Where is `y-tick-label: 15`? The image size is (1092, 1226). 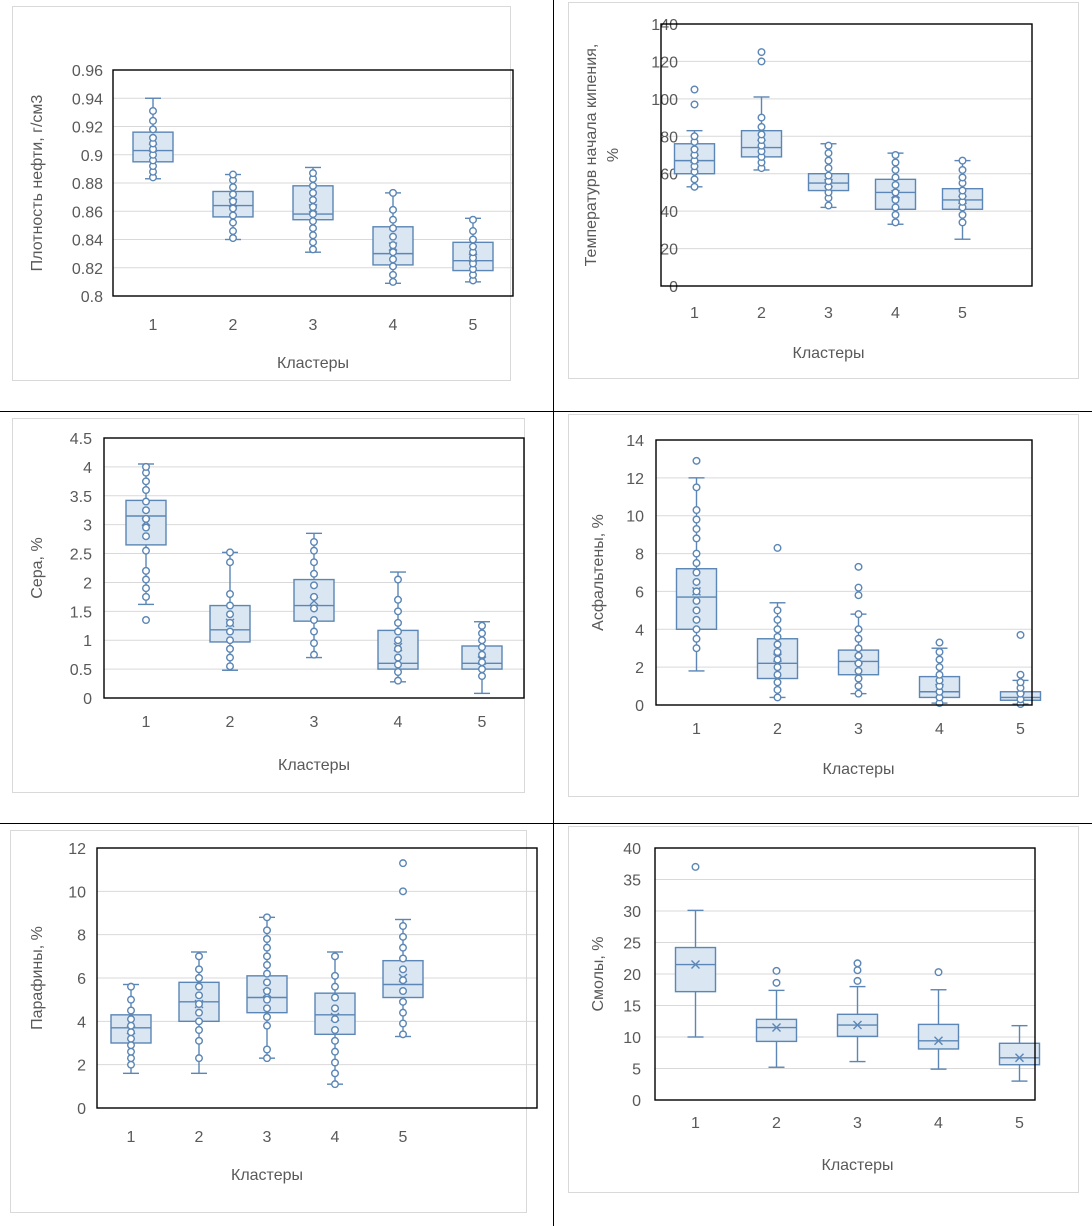 y-tick-label: 15 is located at coordinates (632, 1007).